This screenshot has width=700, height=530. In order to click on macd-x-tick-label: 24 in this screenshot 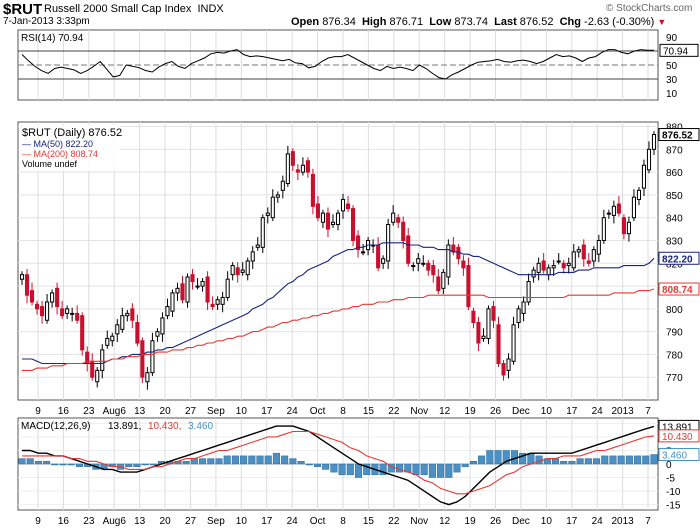, I will do `click(293, 521)`.